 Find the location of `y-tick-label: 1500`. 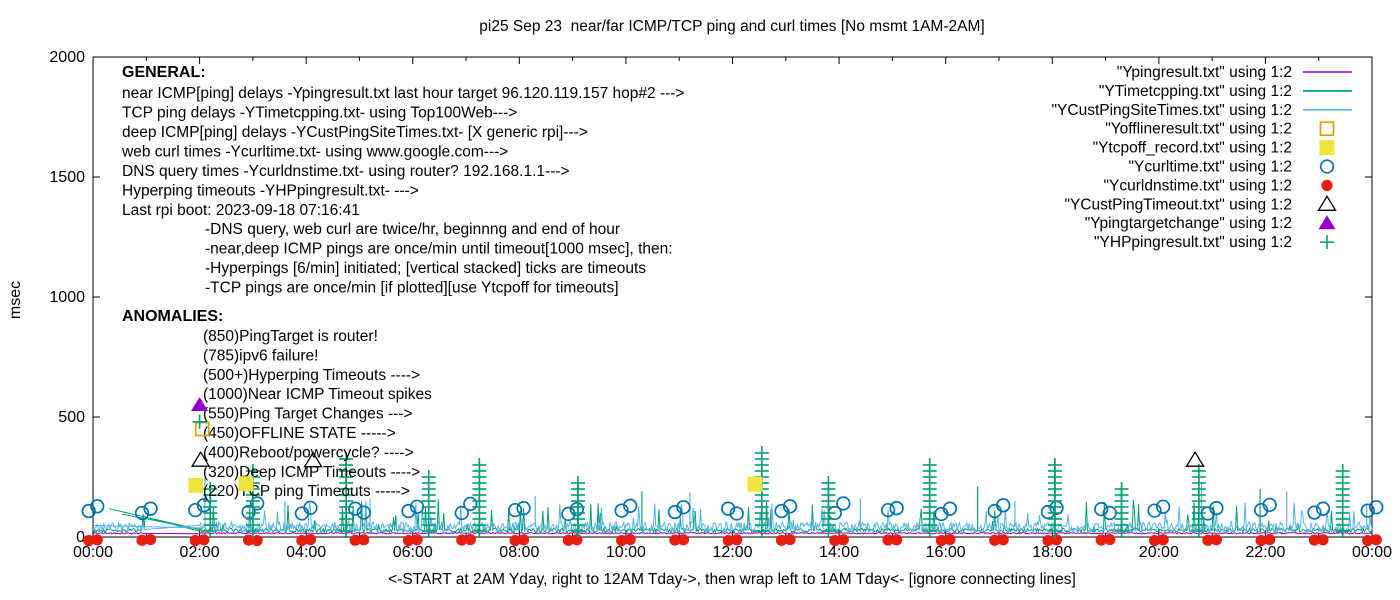

y-tick-label: 1500 is located at coordinates (67, 177).